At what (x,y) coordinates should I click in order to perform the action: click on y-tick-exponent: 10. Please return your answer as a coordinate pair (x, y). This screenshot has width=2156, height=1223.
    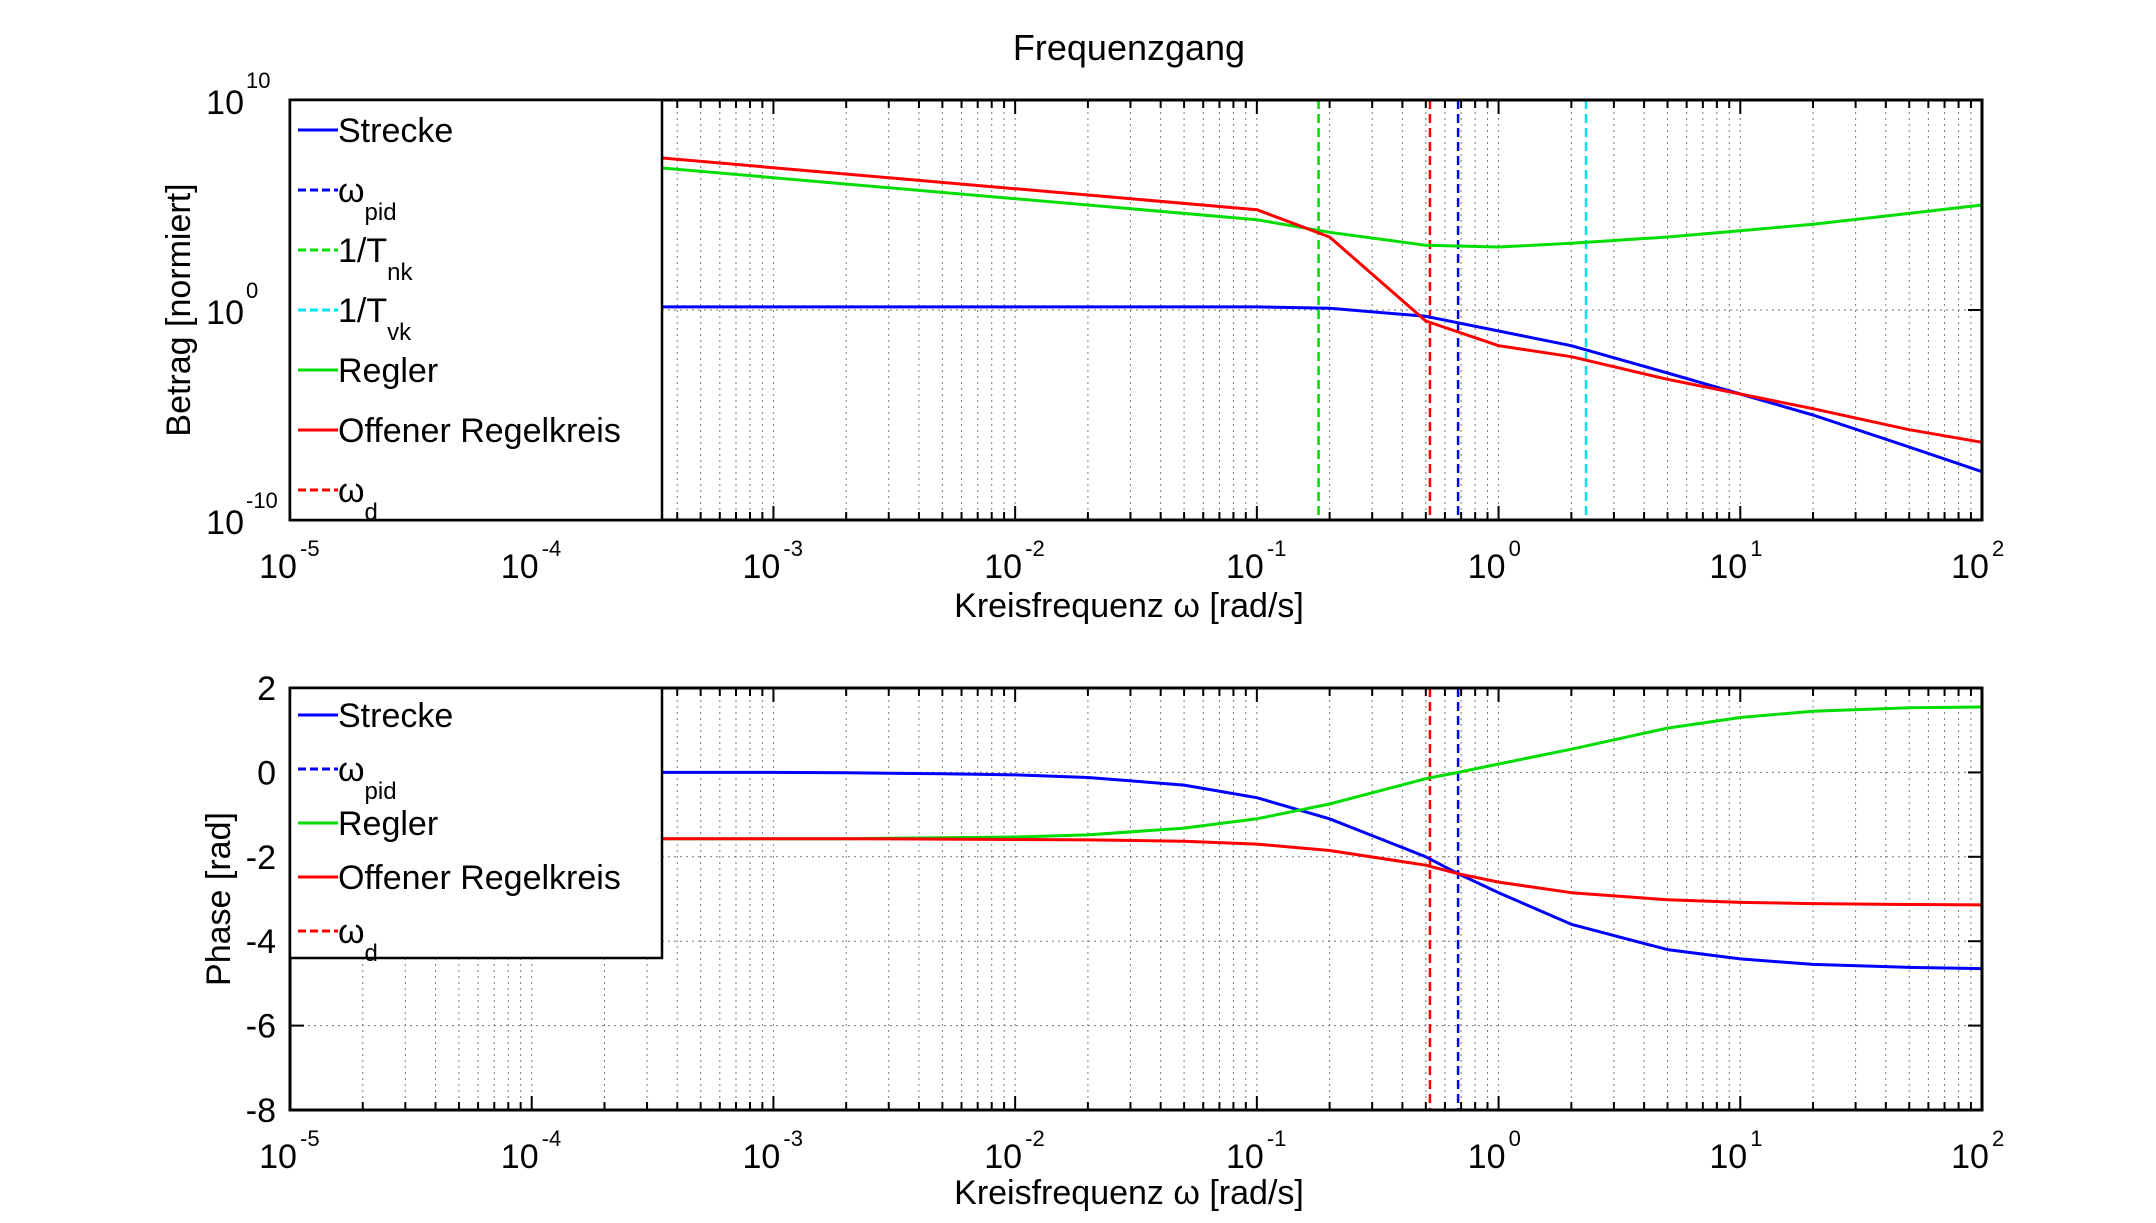
    Looking at the image, I should click on (258, 80).